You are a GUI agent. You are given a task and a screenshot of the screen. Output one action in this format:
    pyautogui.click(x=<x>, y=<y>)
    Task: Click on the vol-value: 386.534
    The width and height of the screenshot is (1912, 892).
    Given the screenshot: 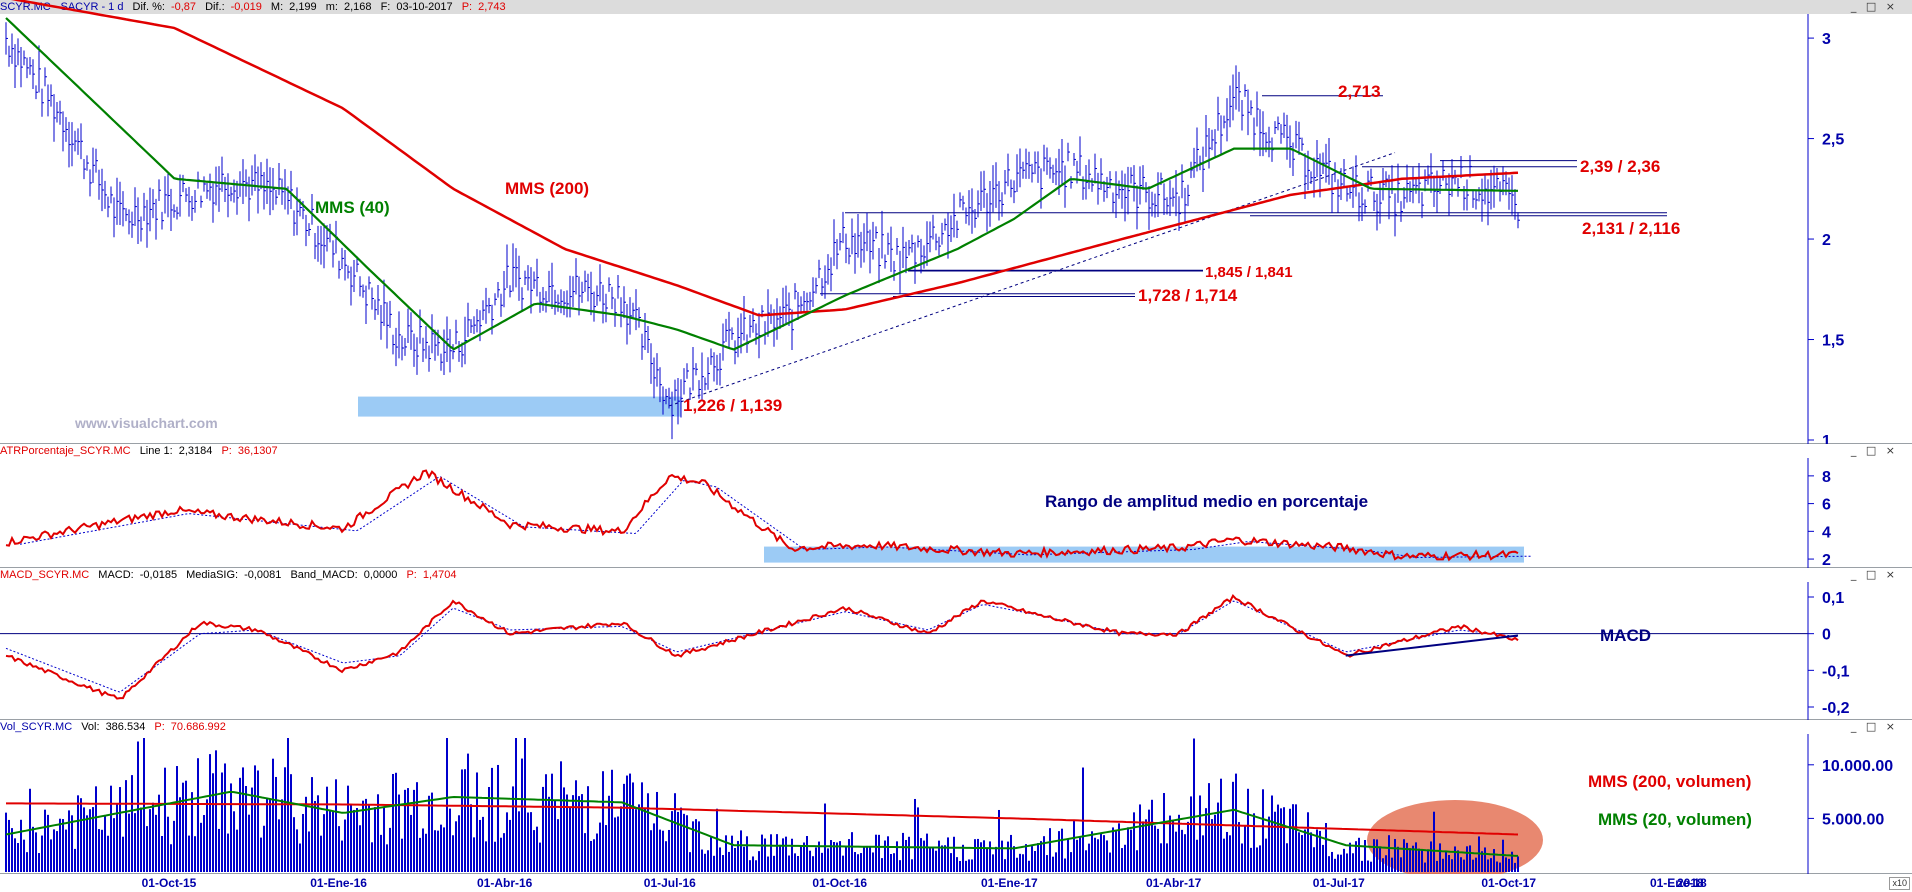 What is the action you would take?
    pyautogui.click(x=125, y=727)
    